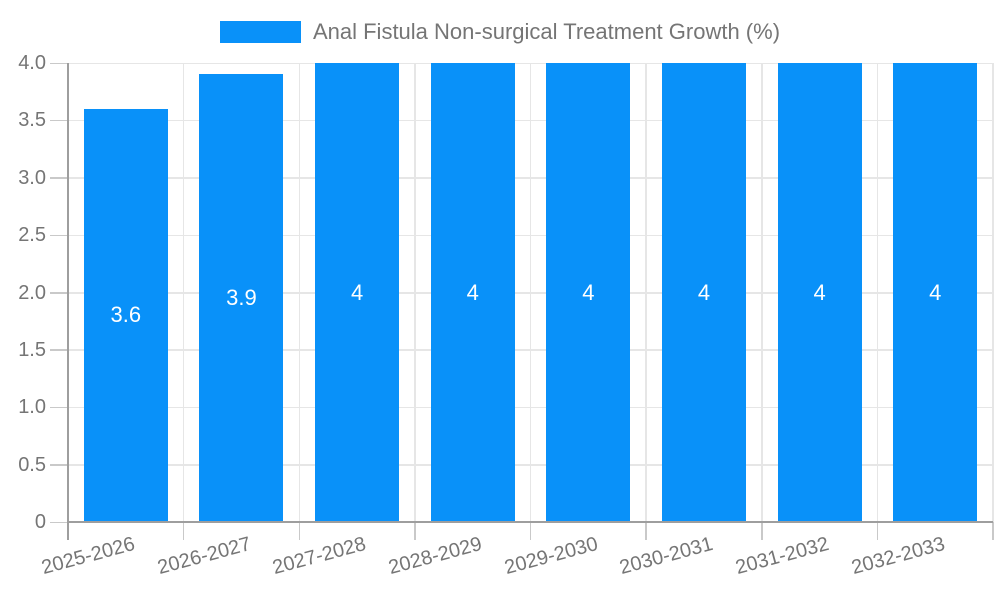 The image size is (1000, 600). Describe the element at coordinates (782, 556) in the screenshot. I see `x-category-label: 2031-2032` at that location.